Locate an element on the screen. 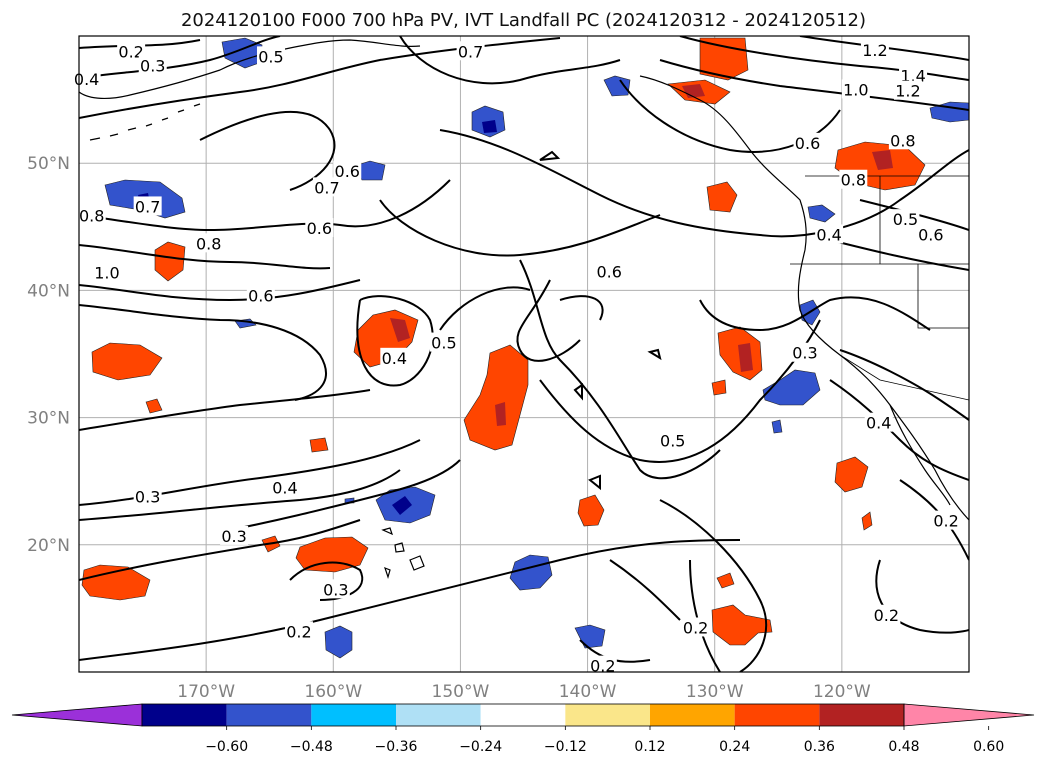 The width and height of the screenshot is (1047, 765). colorbar-extend-low is located at coordinates (77, 715).